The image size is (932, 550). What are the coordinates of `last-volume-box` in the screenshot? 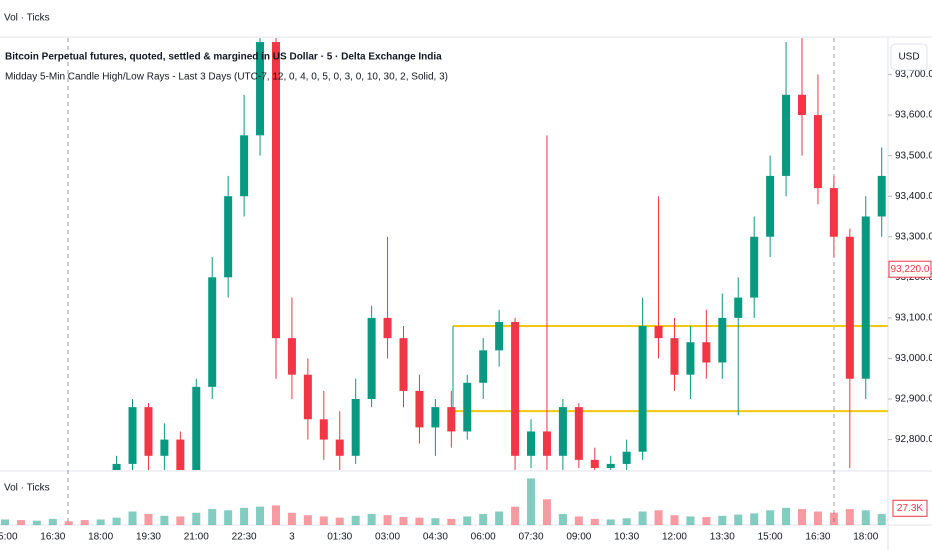 It's located at (910, 508).